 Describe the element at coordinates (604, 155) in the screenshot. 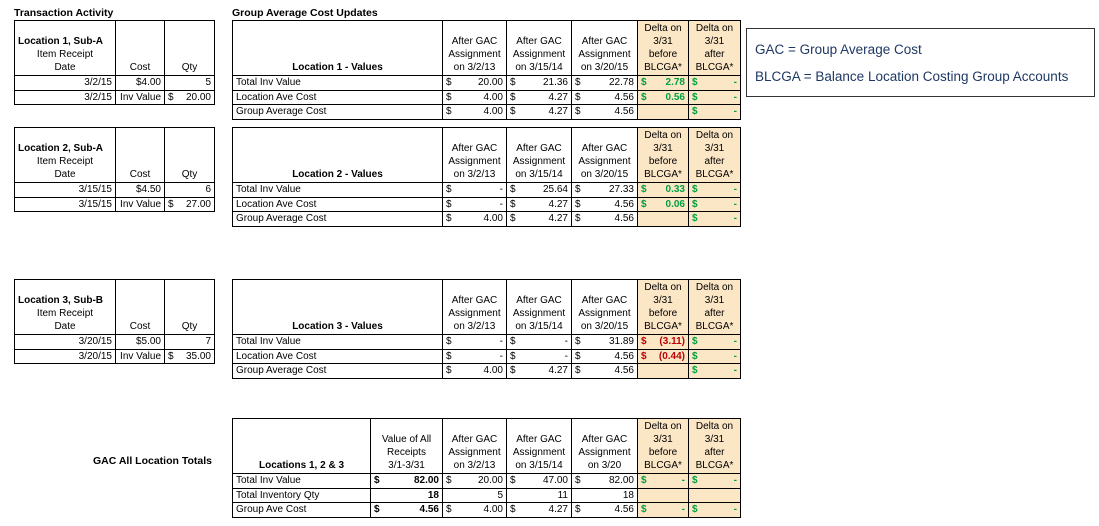

I see `header-cell: After GAC Assignment on 3/20/15` at that location.